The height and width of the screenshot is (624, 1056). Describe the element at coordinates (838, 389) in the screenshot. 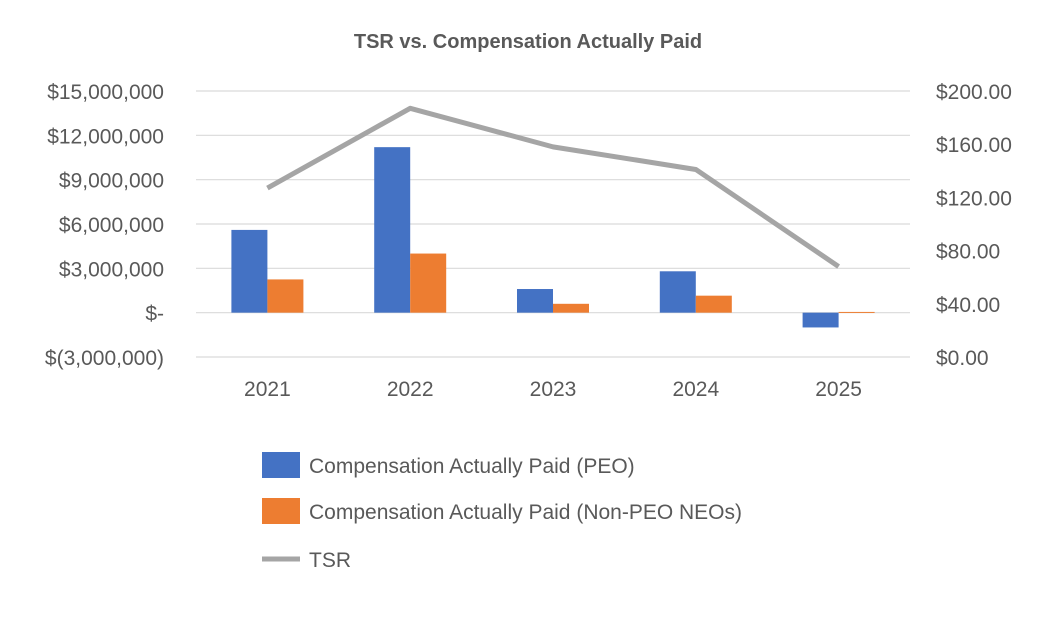

I see `x-tick-label: 2025` at that location.